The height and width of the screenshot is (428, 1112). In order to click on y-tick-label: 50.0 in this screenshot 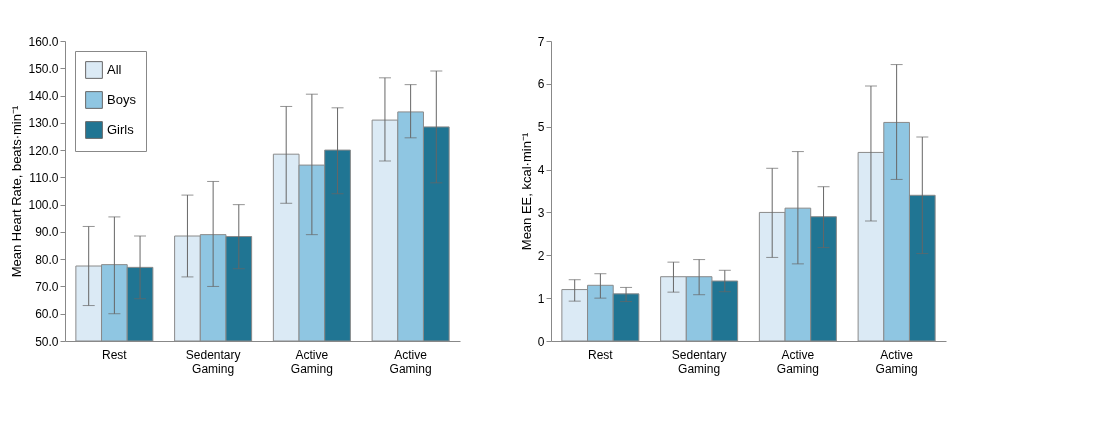, I will do `click(47, 341)`.